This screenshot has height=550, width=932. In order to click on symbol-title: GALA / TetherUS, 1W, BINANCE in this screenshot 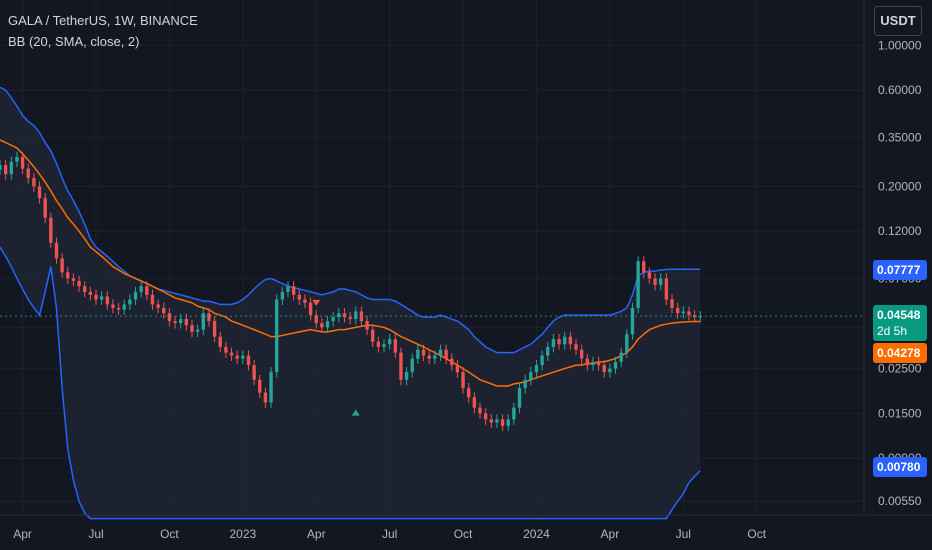, I will do `click(103, 20)`.